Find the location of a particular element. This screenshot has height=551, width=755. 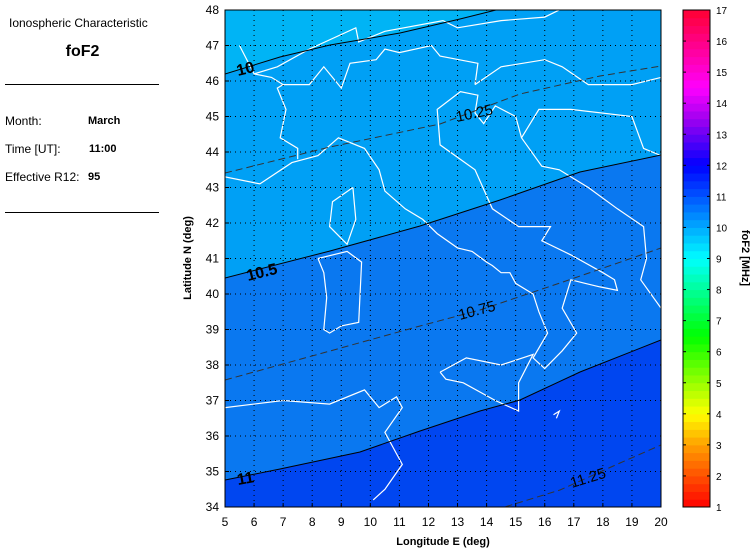

y-tick-label: 43 is located at coordinates (213, 188).